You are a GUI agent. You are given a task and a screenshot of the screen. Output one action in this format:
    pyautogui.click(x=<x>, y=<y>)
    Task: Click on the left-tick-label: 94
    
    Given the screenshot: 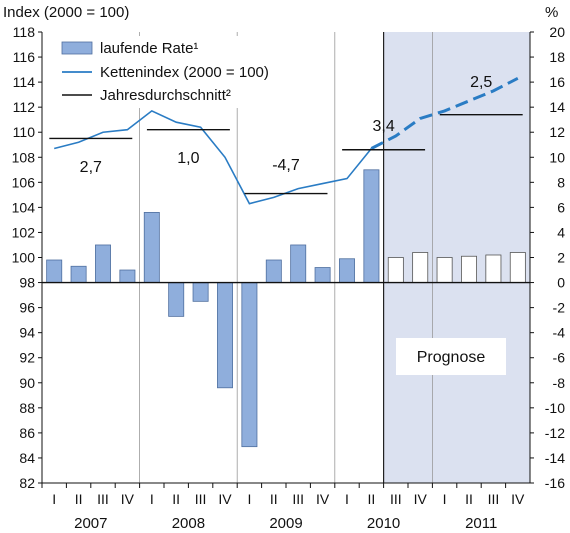 What is the action you would take?
    pyautogui.click(x=27, y=333)
    